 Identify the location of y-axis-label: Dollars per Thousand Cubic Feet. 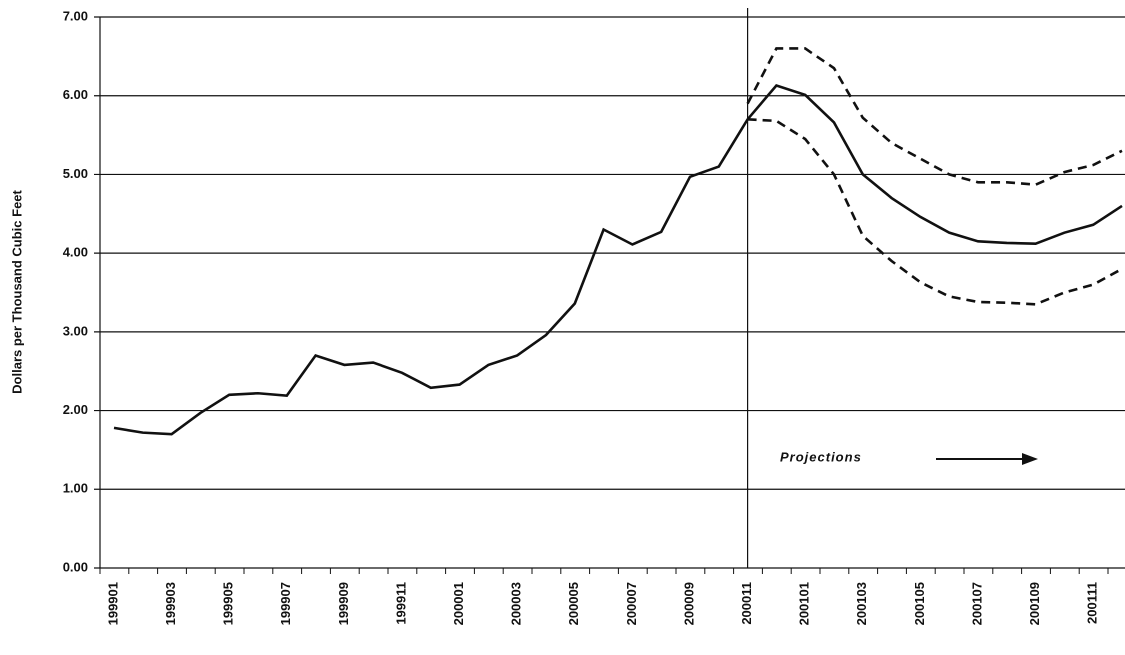
(16, 291).